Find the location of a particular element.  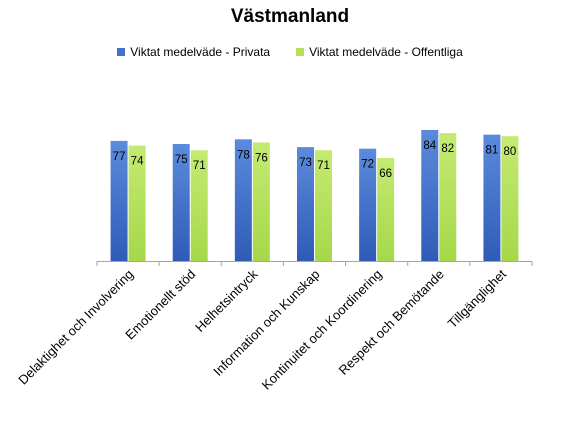

legend-item-privata: Viktat medelväde - Privata is located at coordinates (193, 52).